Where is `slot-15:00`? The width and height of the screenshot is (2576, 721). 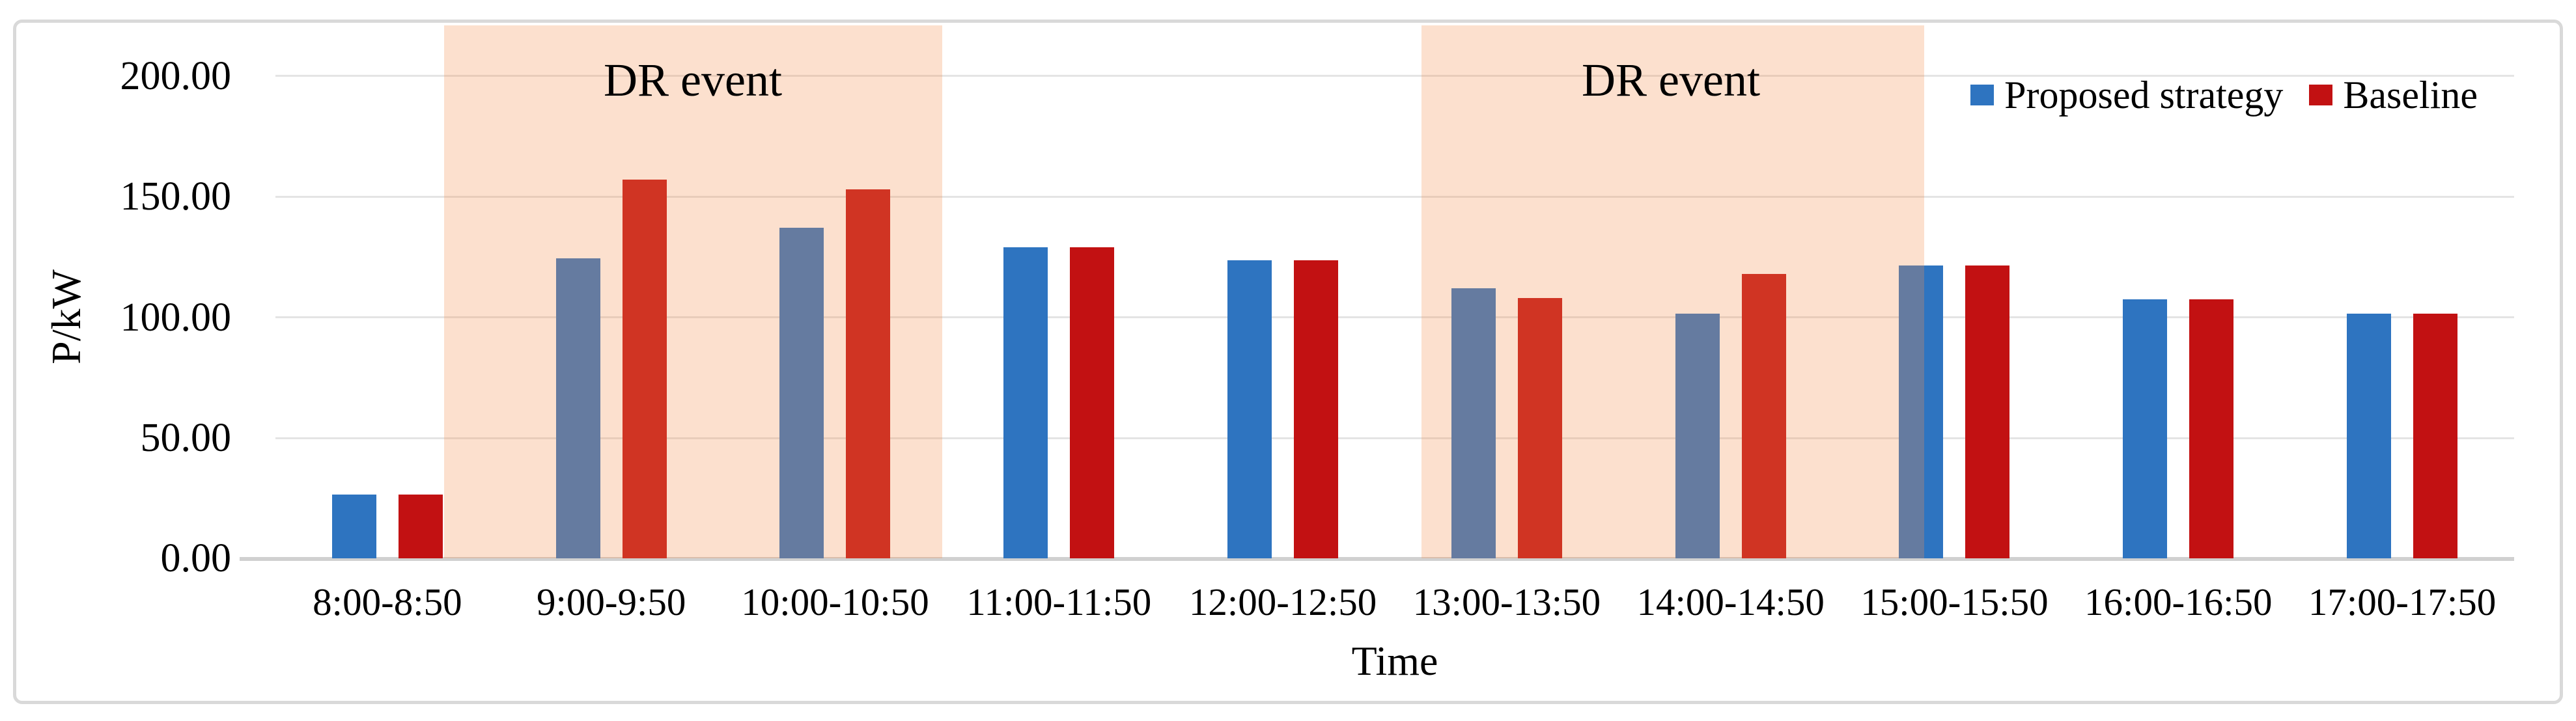
slot-15:00 is located at coordinates (1955, 291).